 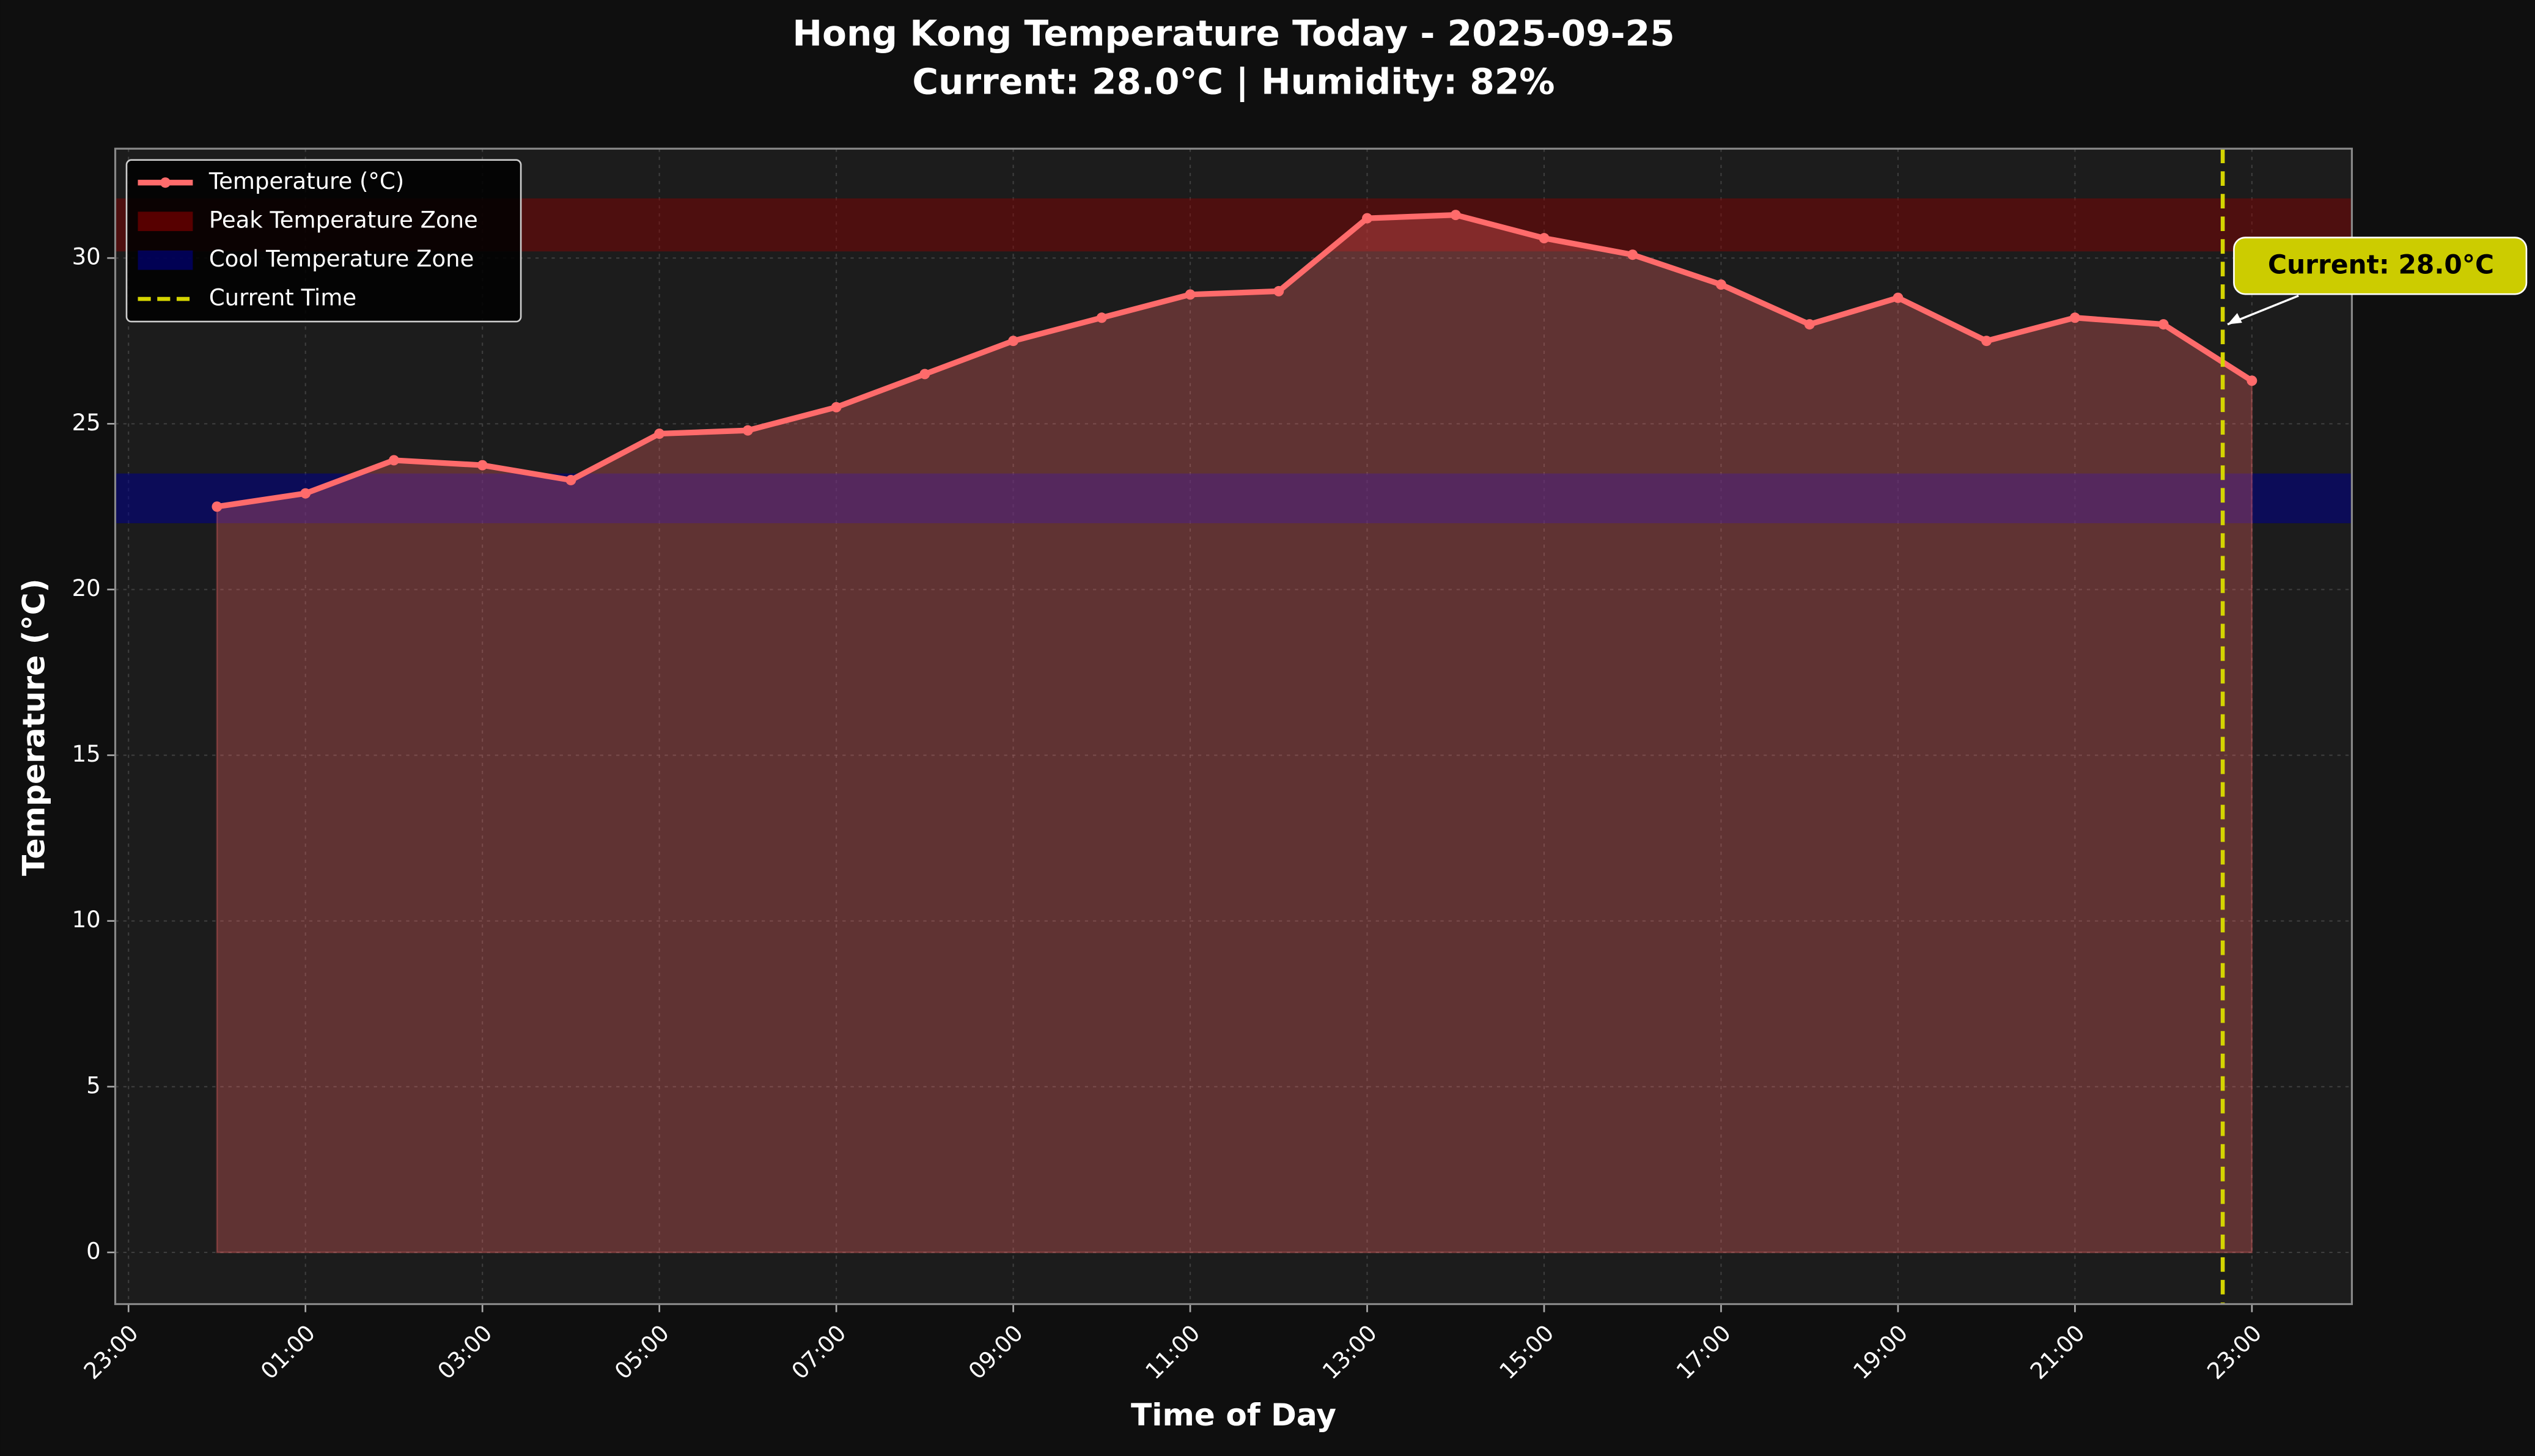 I want to click on annotation-arrowhead, so click(x=2235, y=319).